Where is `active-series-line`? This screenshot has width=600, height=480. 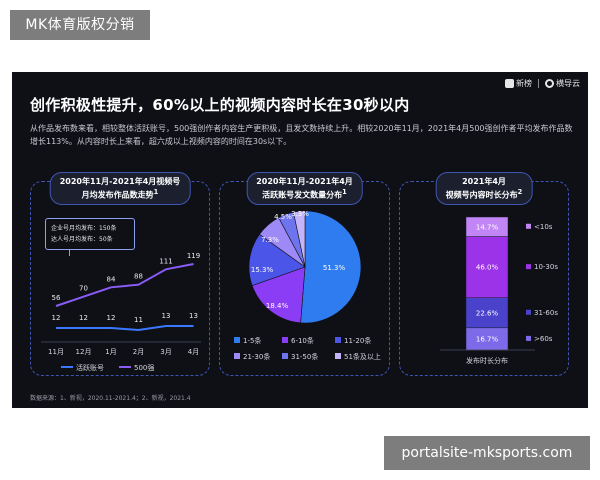
active-series-line is located at coordinates (125, 328).